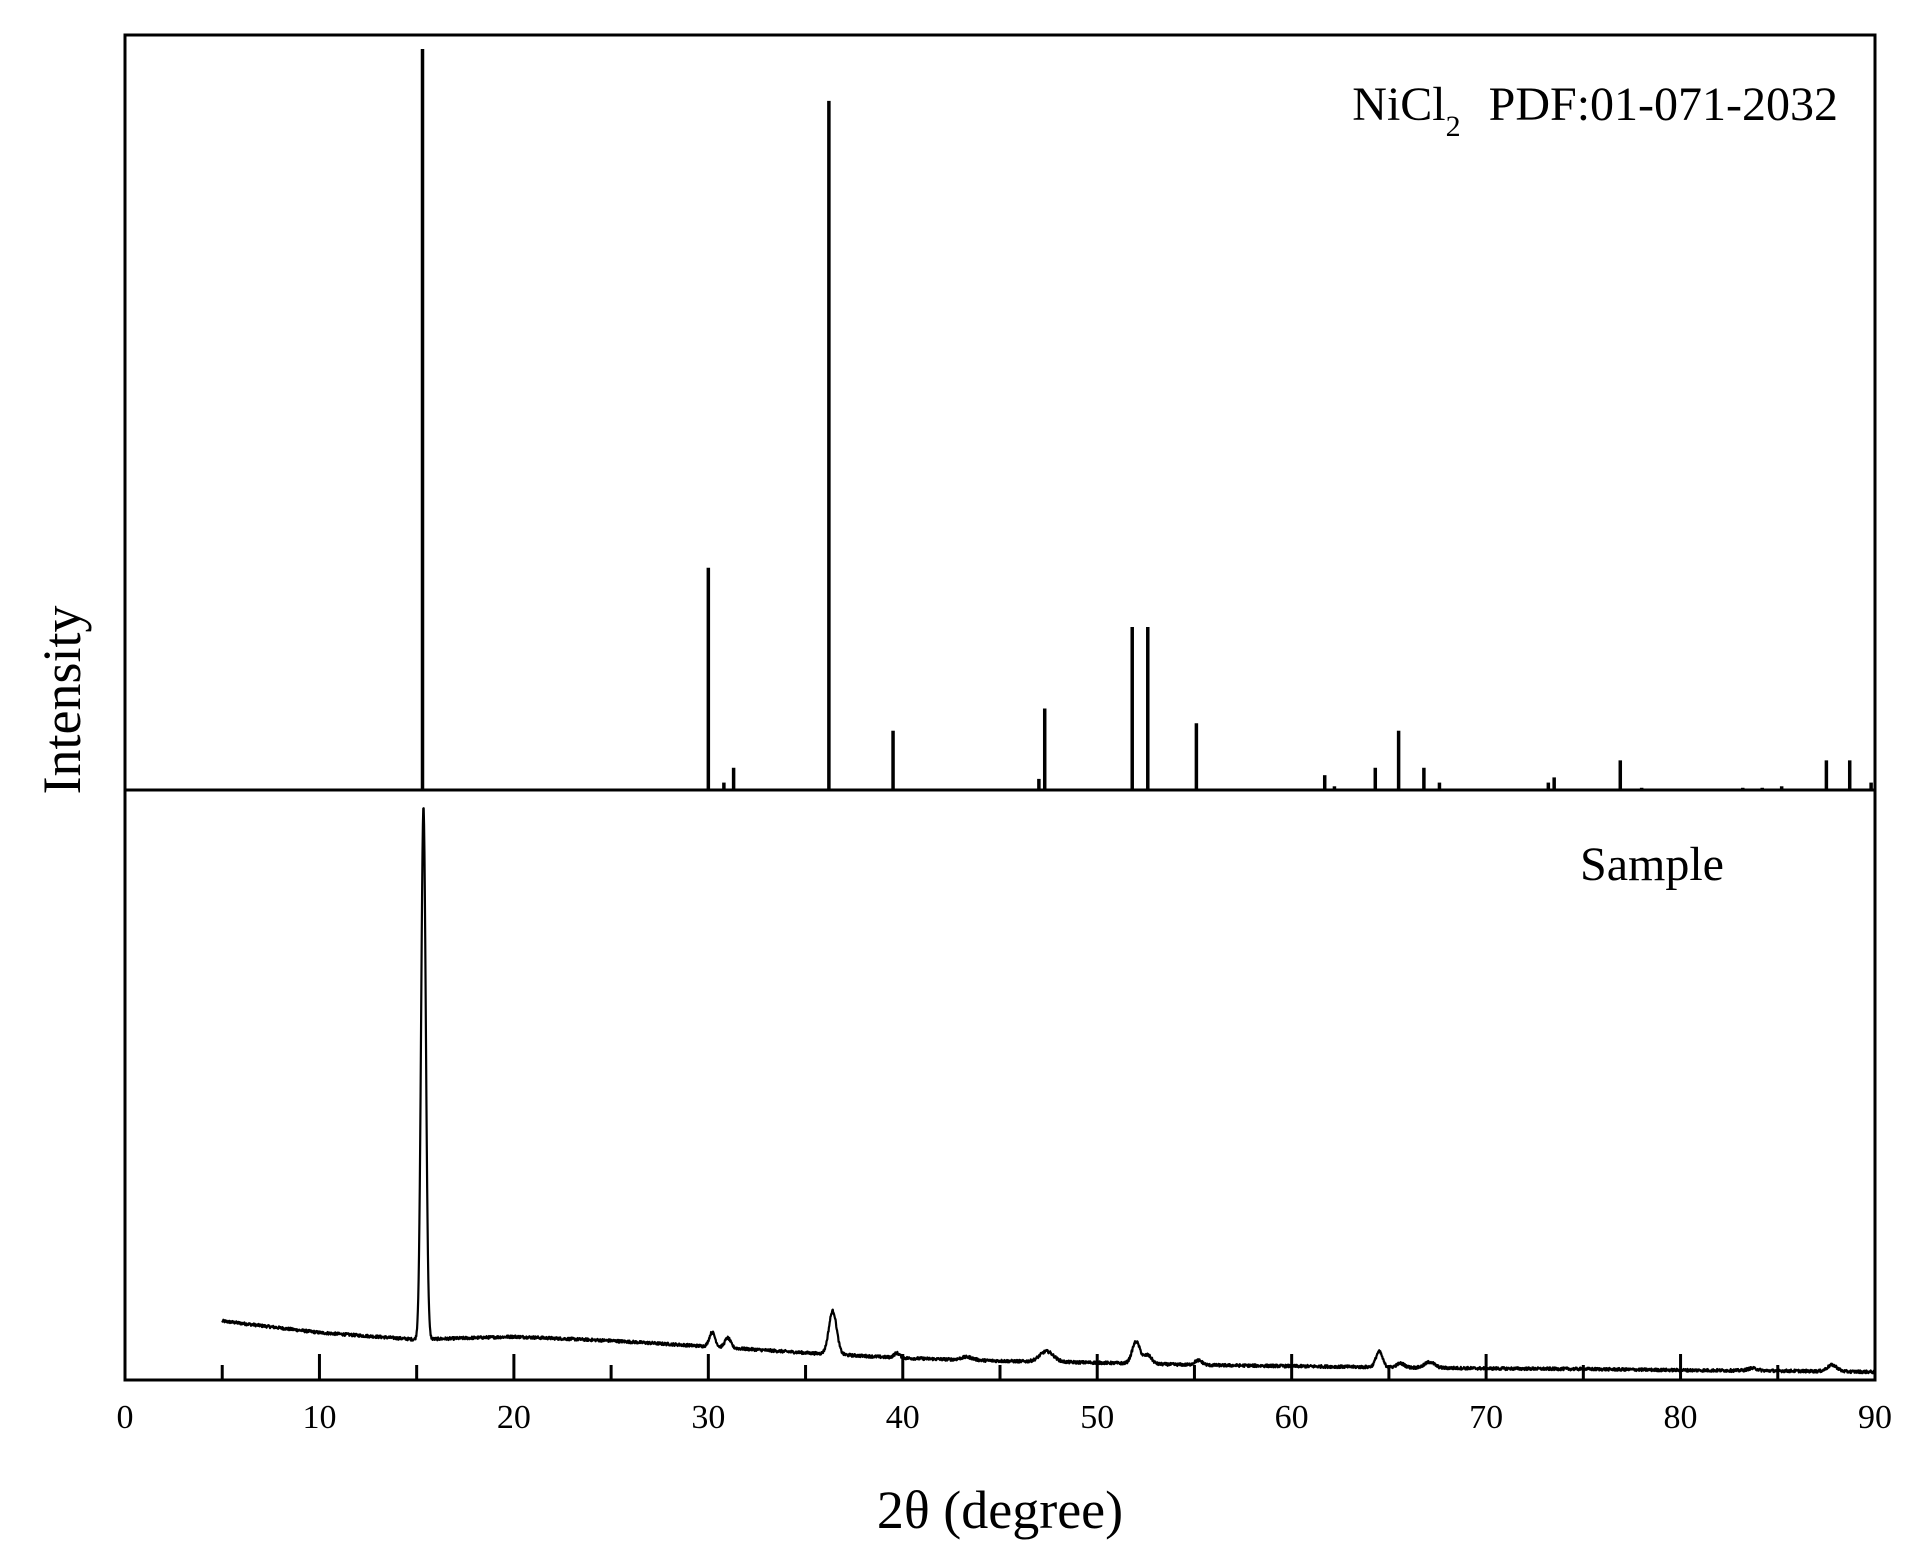 The height and width of the screenshot is (1560, 1915). Describe the element at coordinates (514, 1417) in the screenshot. I see `x-tick-label: 20` at that location.